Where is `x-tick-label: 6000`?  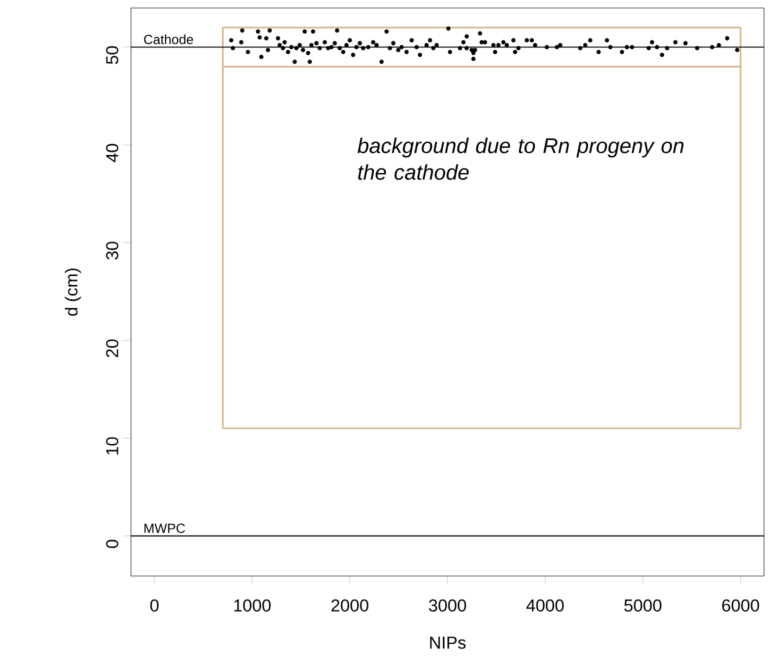 x-tick-label: 6000 is located at coordinates (741, 605).